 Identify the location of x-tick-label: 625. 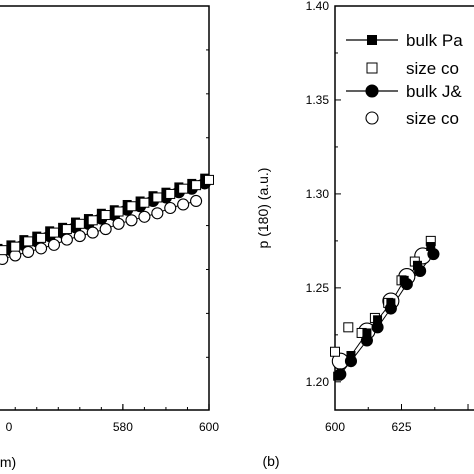
(401, 427).